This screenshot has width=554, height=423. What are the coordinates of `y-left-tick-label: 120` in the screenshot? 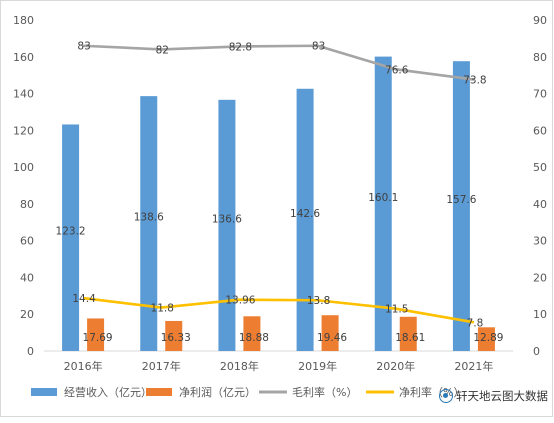 It's located at (23, 130).